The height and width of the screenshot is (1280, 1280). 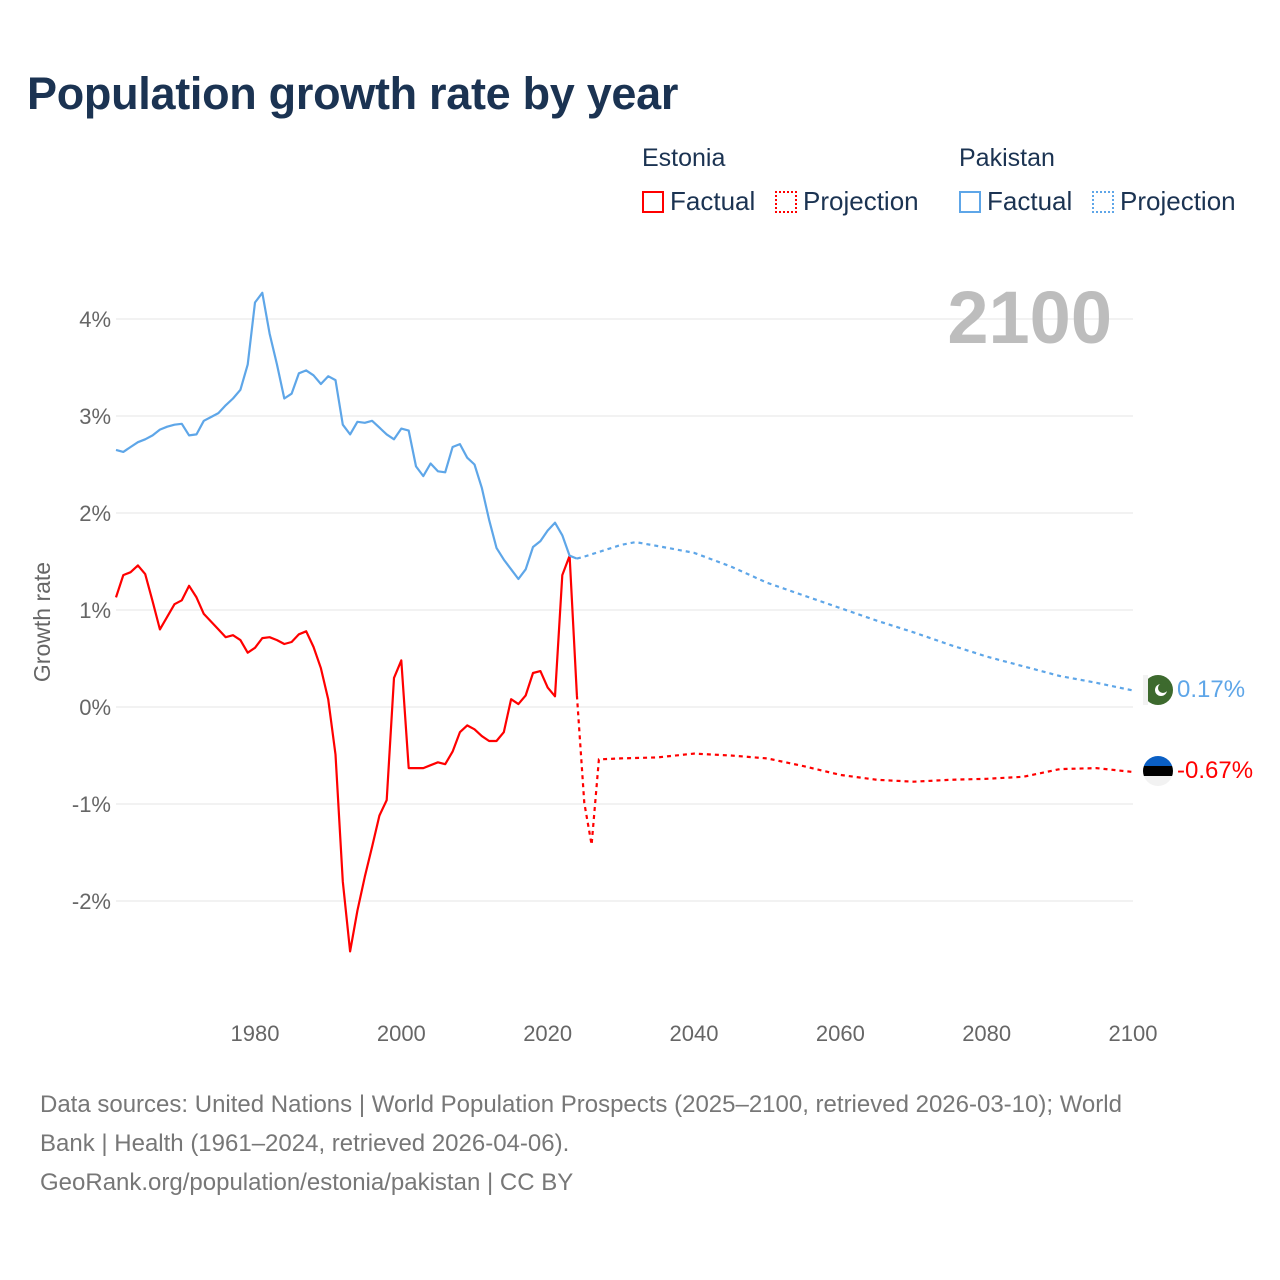 I want to click on y-tick-label: -2%, so click(x=91, y=901).